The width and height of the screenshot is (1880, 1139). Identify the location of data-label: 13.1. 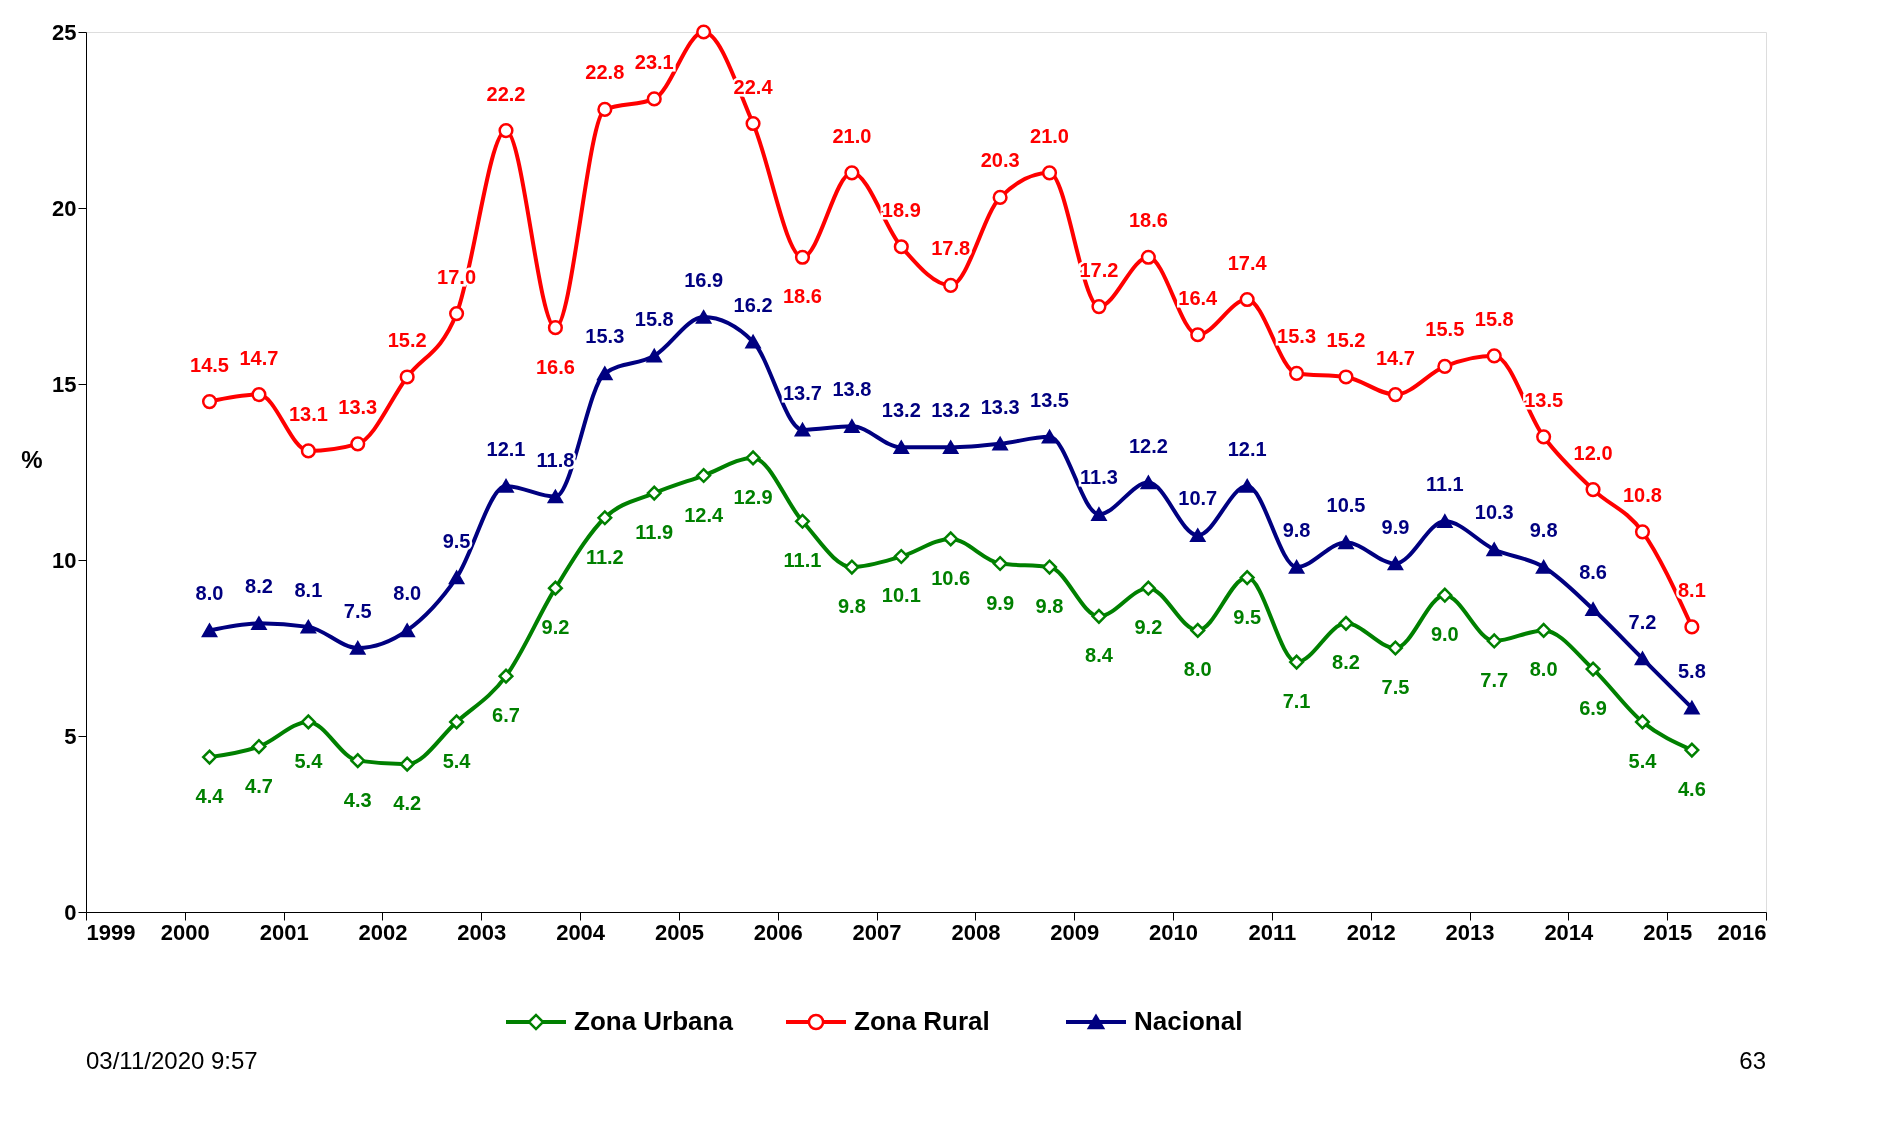
(308, 413).